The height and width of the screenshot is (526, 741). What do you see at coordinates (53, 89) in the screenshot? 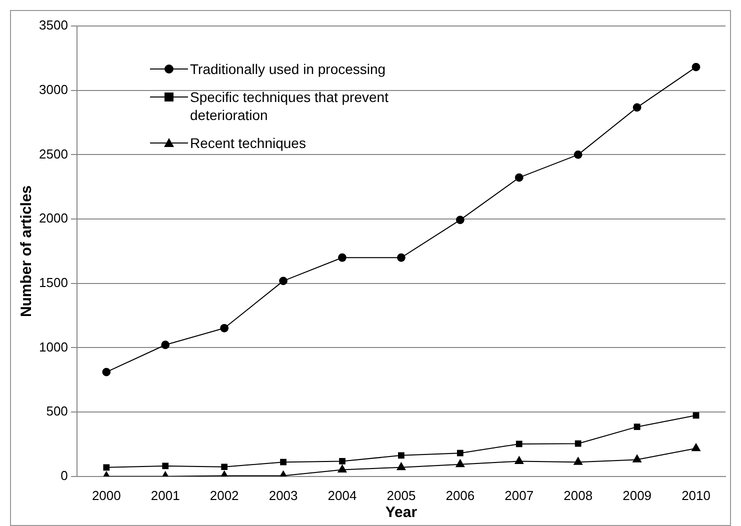
I see `y-tick-label: 3000` at bounding box center [53, 89].